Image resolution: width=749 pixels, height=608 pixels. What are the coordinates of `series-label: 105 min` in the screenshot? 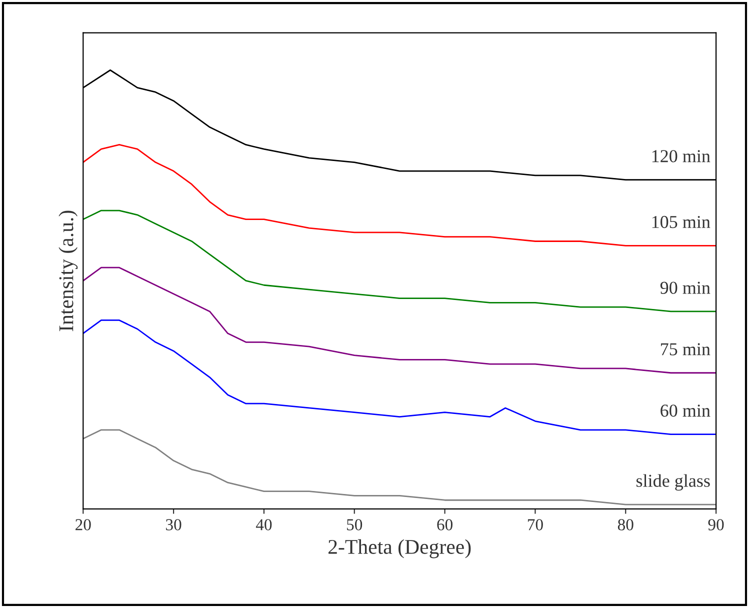 It's located at (681, 222).